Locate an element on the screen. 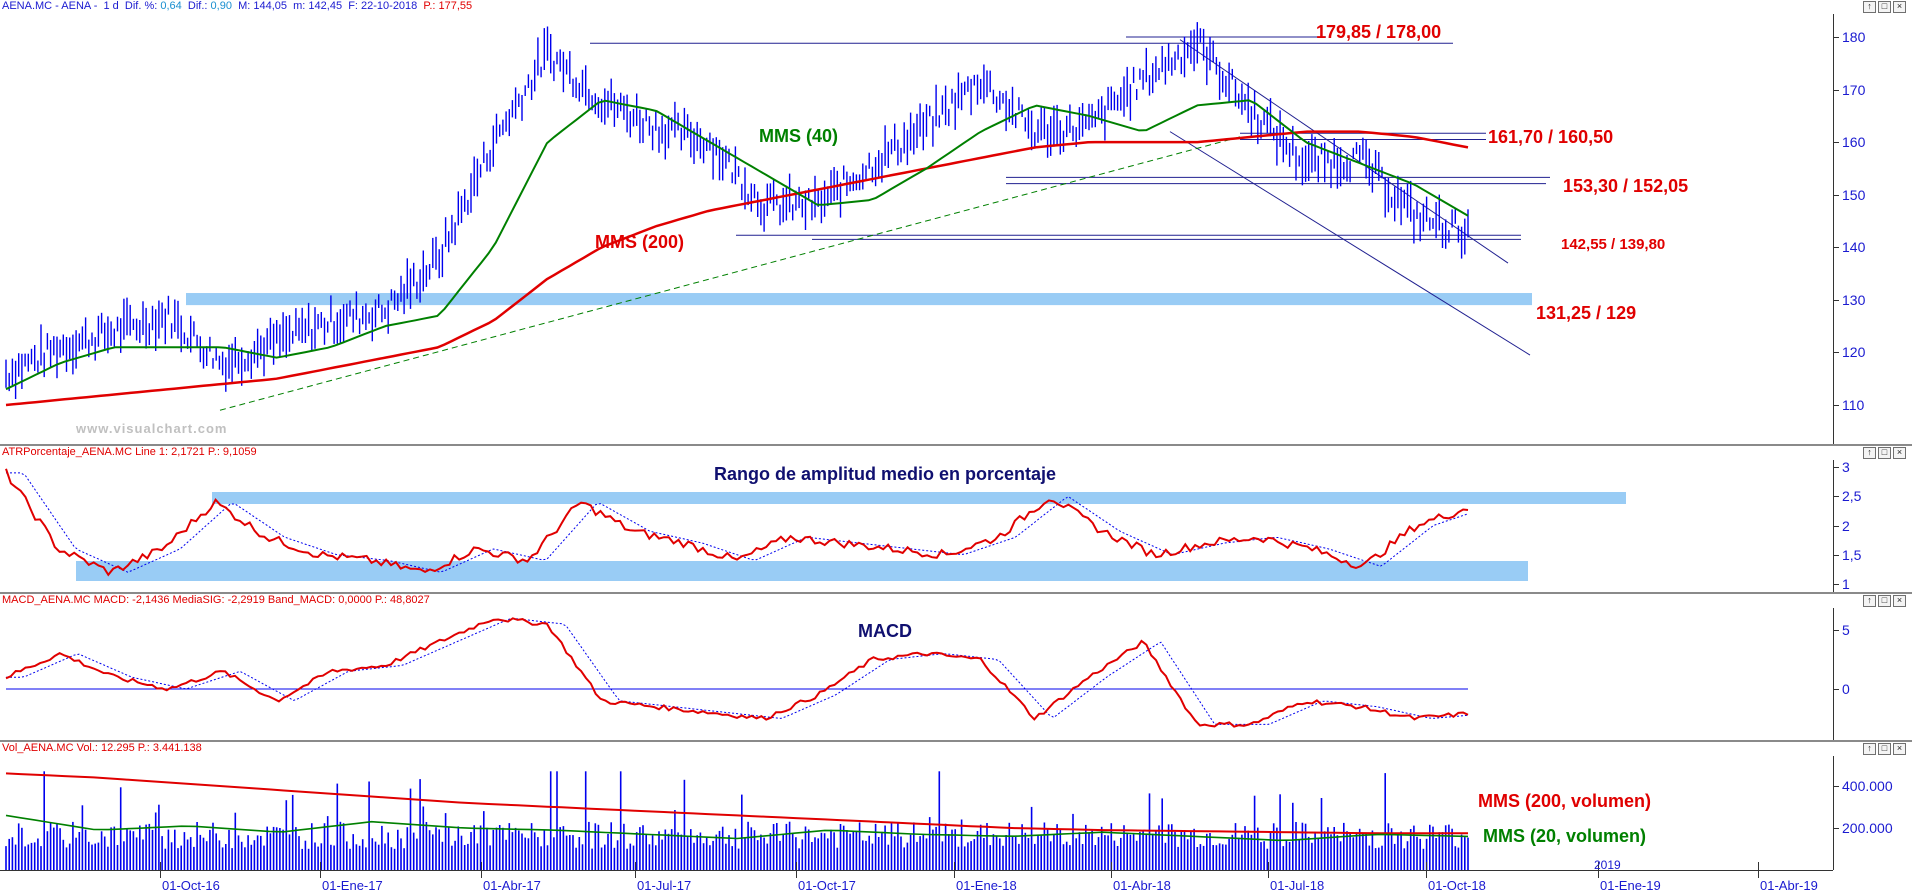 Image resolution: width=1912 pixels, height=893 pixels. macd-tick-label: 5 is located at coordinates (1846, 630).